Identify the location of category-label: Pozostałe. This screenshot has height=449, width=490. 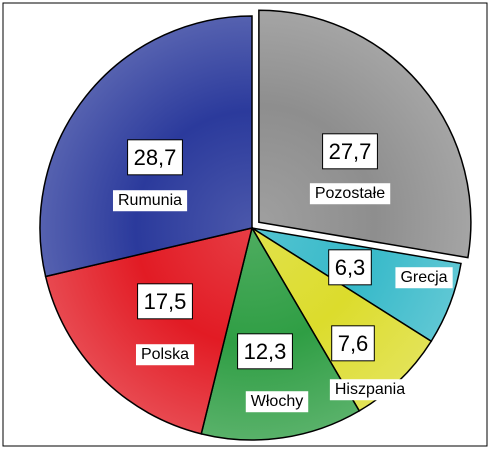
(350, 193).